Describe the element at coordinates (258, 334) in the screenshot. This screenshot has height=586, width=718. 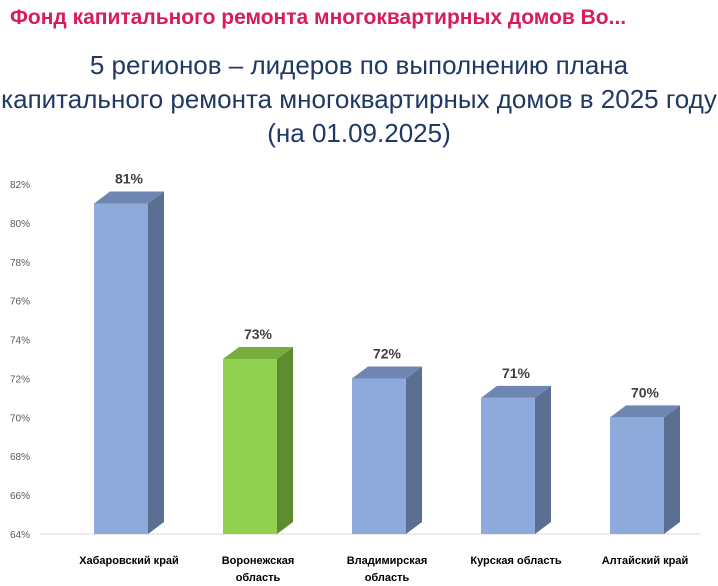
I see `data-label: 73%` at that location.